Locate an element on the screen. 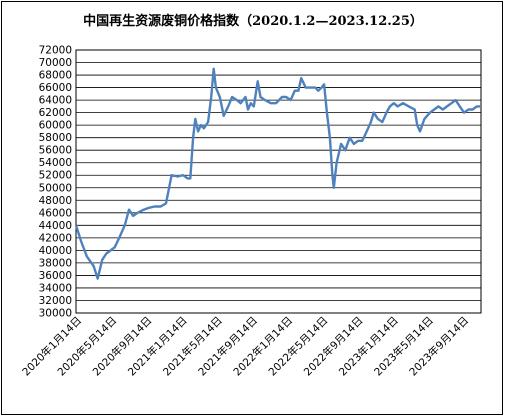 This screenshot has height=418, width=506. x-tick-label: 2021年1月14日 is located at coordinates (157, 346).